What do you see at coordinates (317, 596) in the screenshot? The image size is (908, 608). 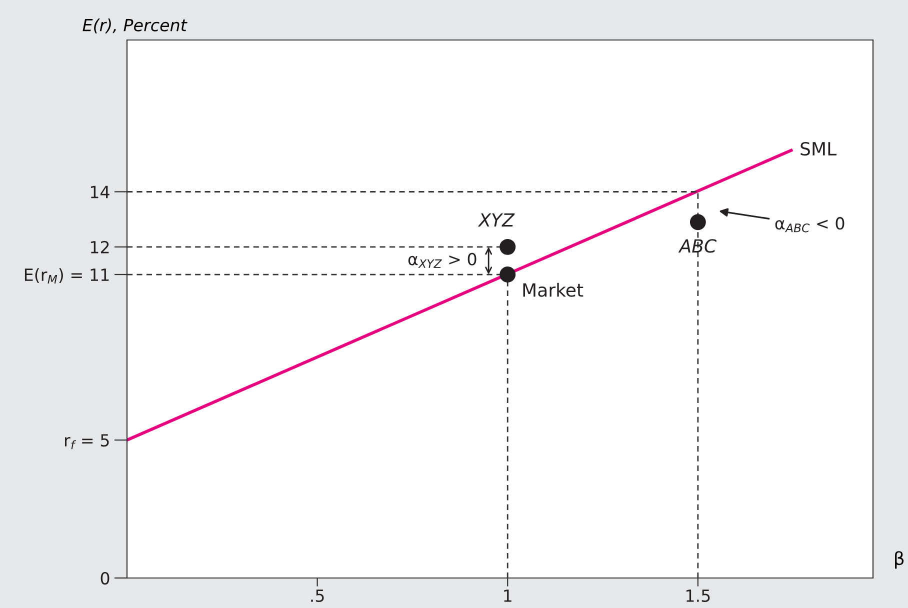 I see `x-tick-label: .5` at bounding box center [317, 596].